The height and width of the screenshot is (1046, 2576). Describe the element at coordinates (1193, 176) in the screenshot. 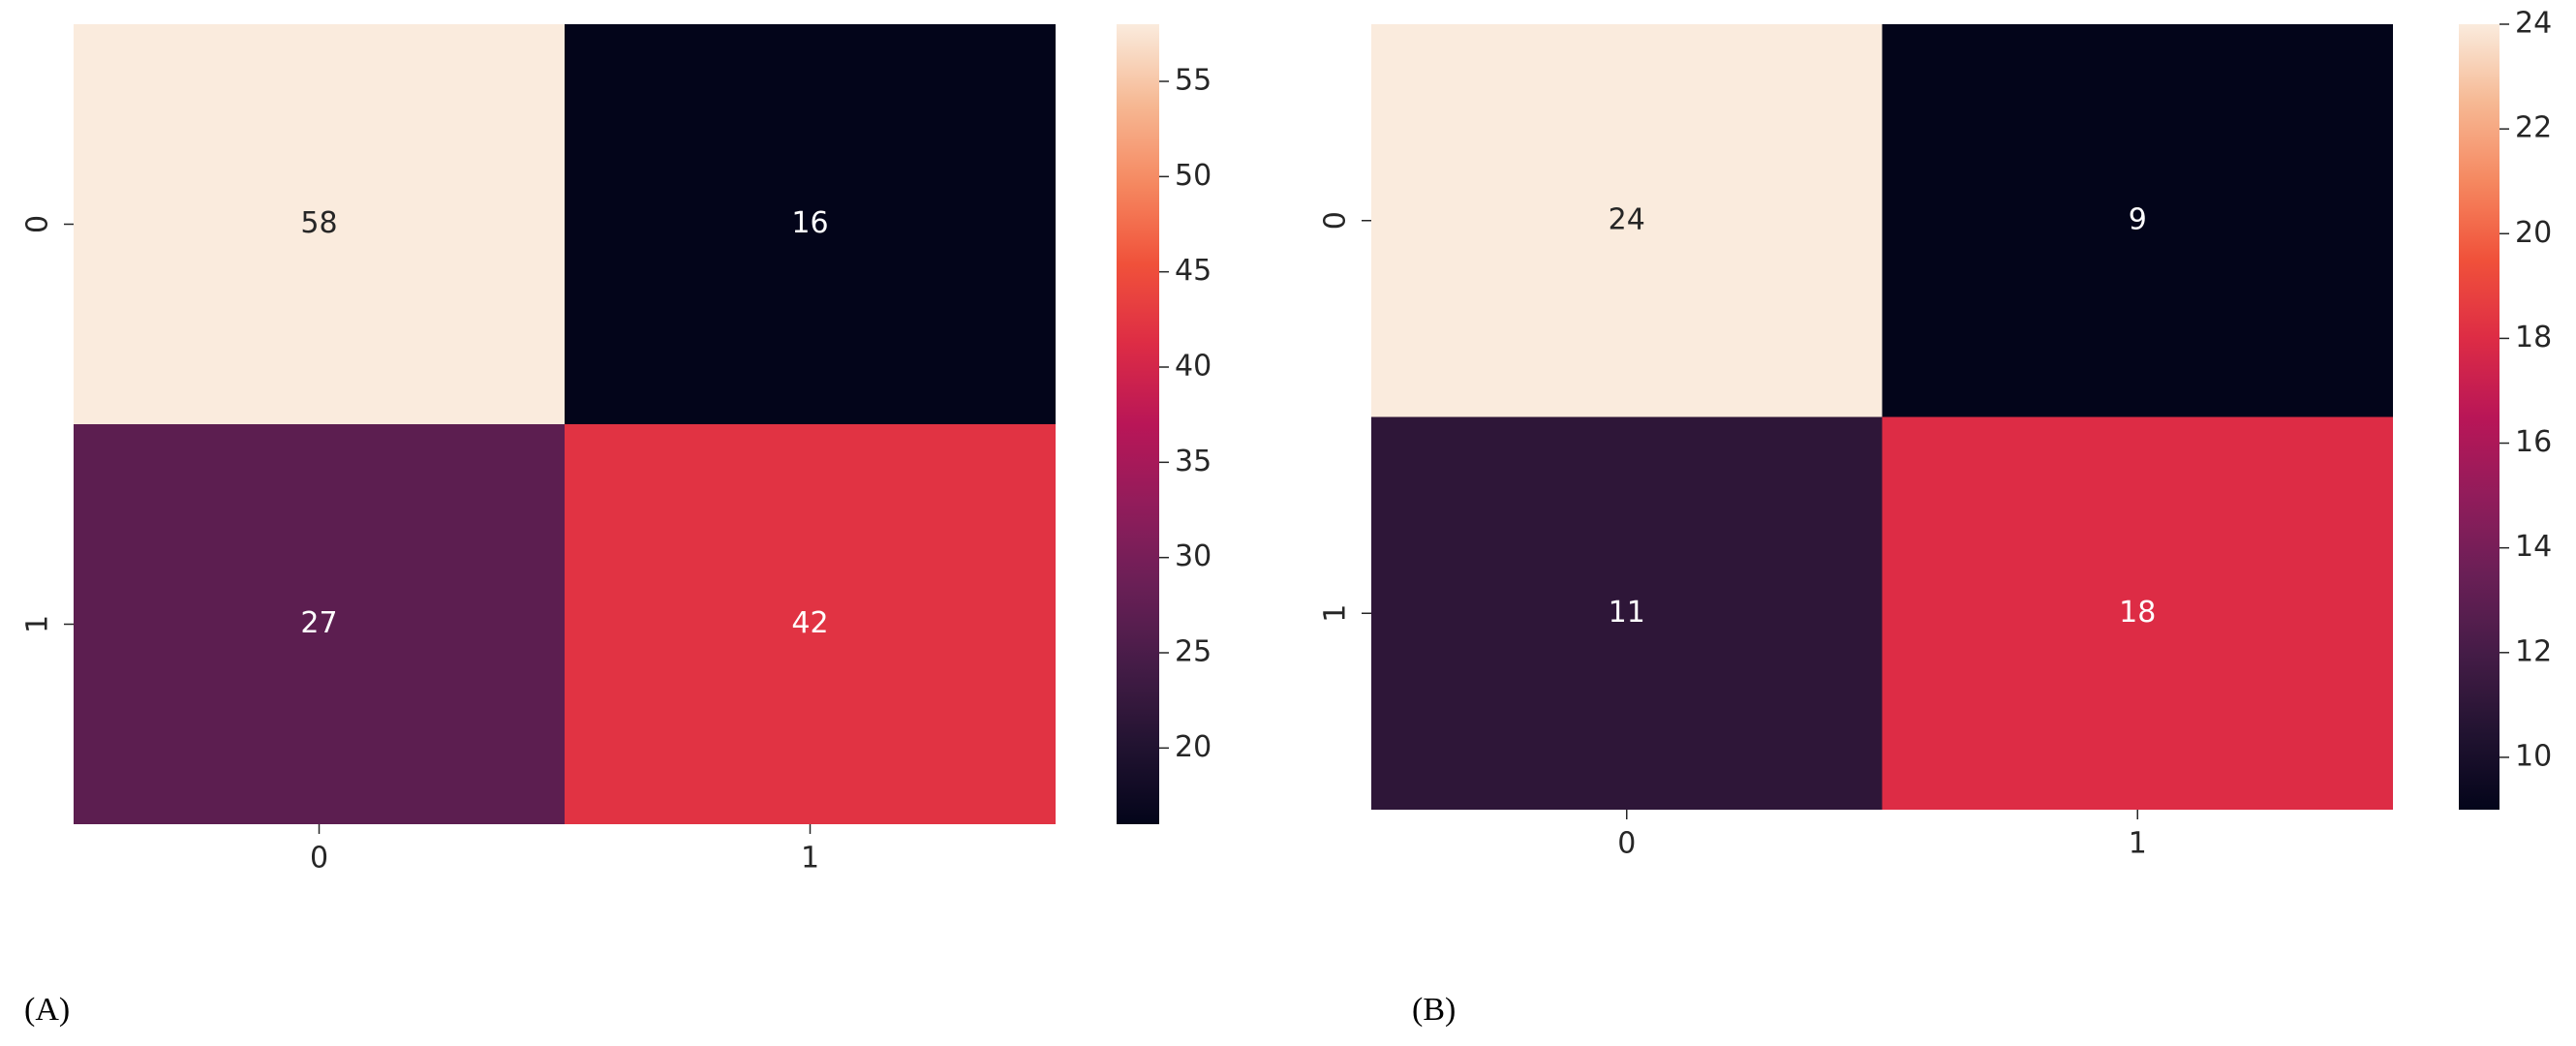

I see `colorbar-tick-label: 50` at that location.